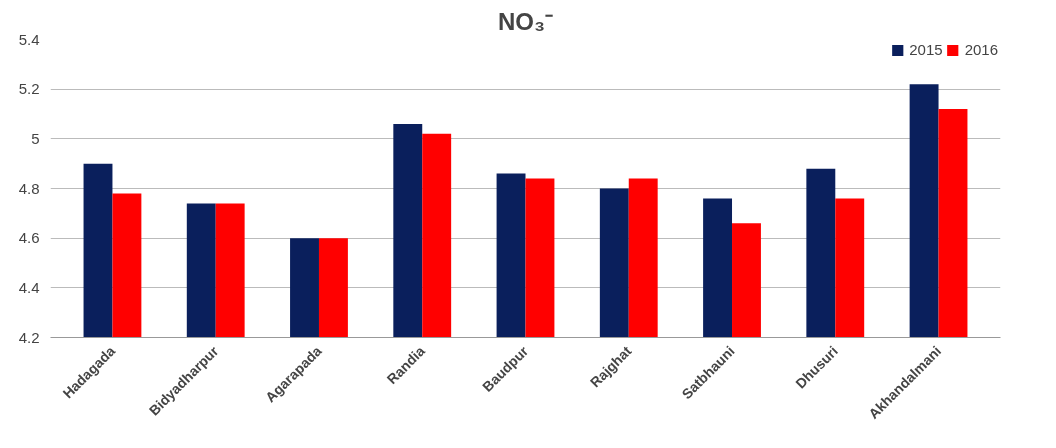 The height and width of the screenshot is (448, 1056). What do you see at coordinates (981, 49) in the screenshot?
I see `legend-label: 2016` at bounding box center [981, 49].